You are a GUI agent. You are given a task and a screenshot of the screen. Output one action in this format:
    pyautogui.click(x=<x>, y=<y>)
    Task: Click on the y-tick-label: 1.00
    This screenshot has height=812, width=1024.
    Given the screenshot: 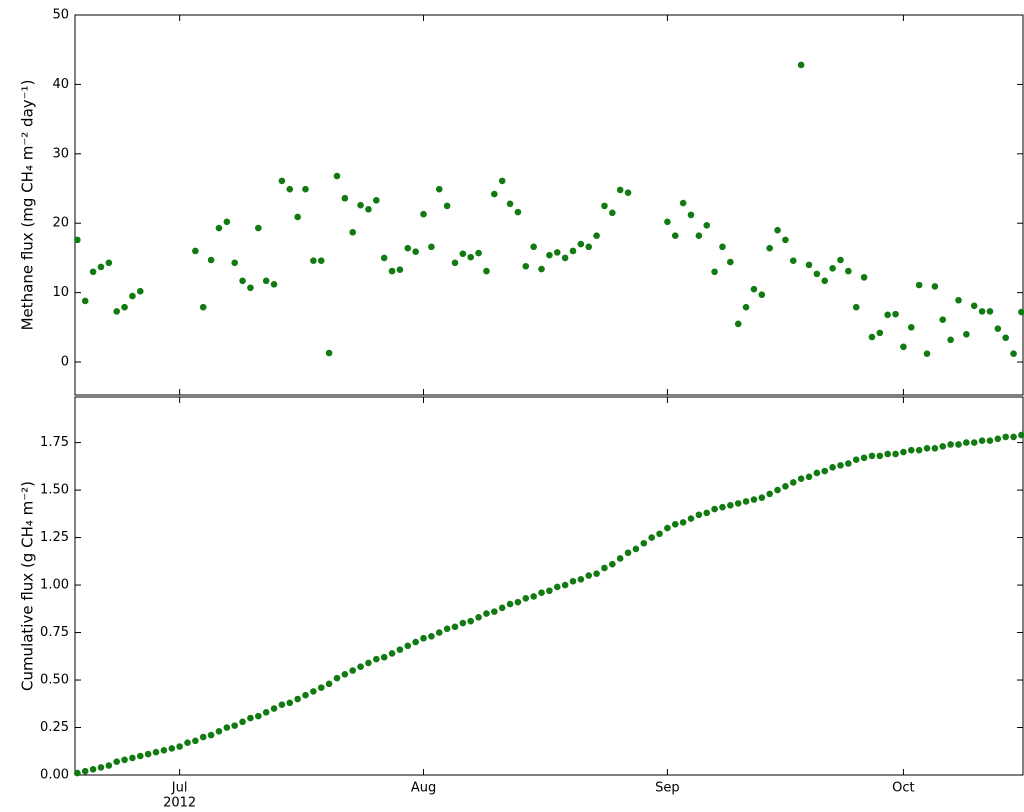 What is the action you would take?
    pyautogui.click(x=54, y=585)
    